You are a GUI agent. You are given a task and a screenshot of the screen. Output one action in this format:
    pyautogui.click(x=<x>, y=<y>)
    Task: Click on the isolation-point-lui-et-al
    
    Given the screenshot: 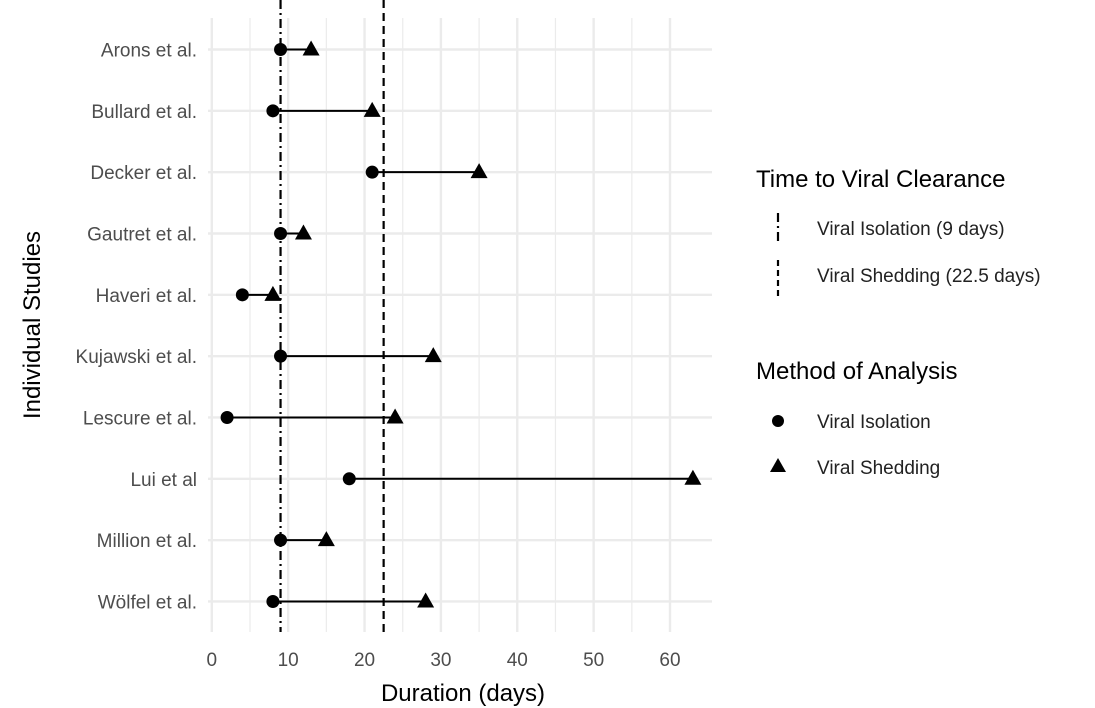 What is the action you would take?
    pyautogui.click(x=349, y=479)
    